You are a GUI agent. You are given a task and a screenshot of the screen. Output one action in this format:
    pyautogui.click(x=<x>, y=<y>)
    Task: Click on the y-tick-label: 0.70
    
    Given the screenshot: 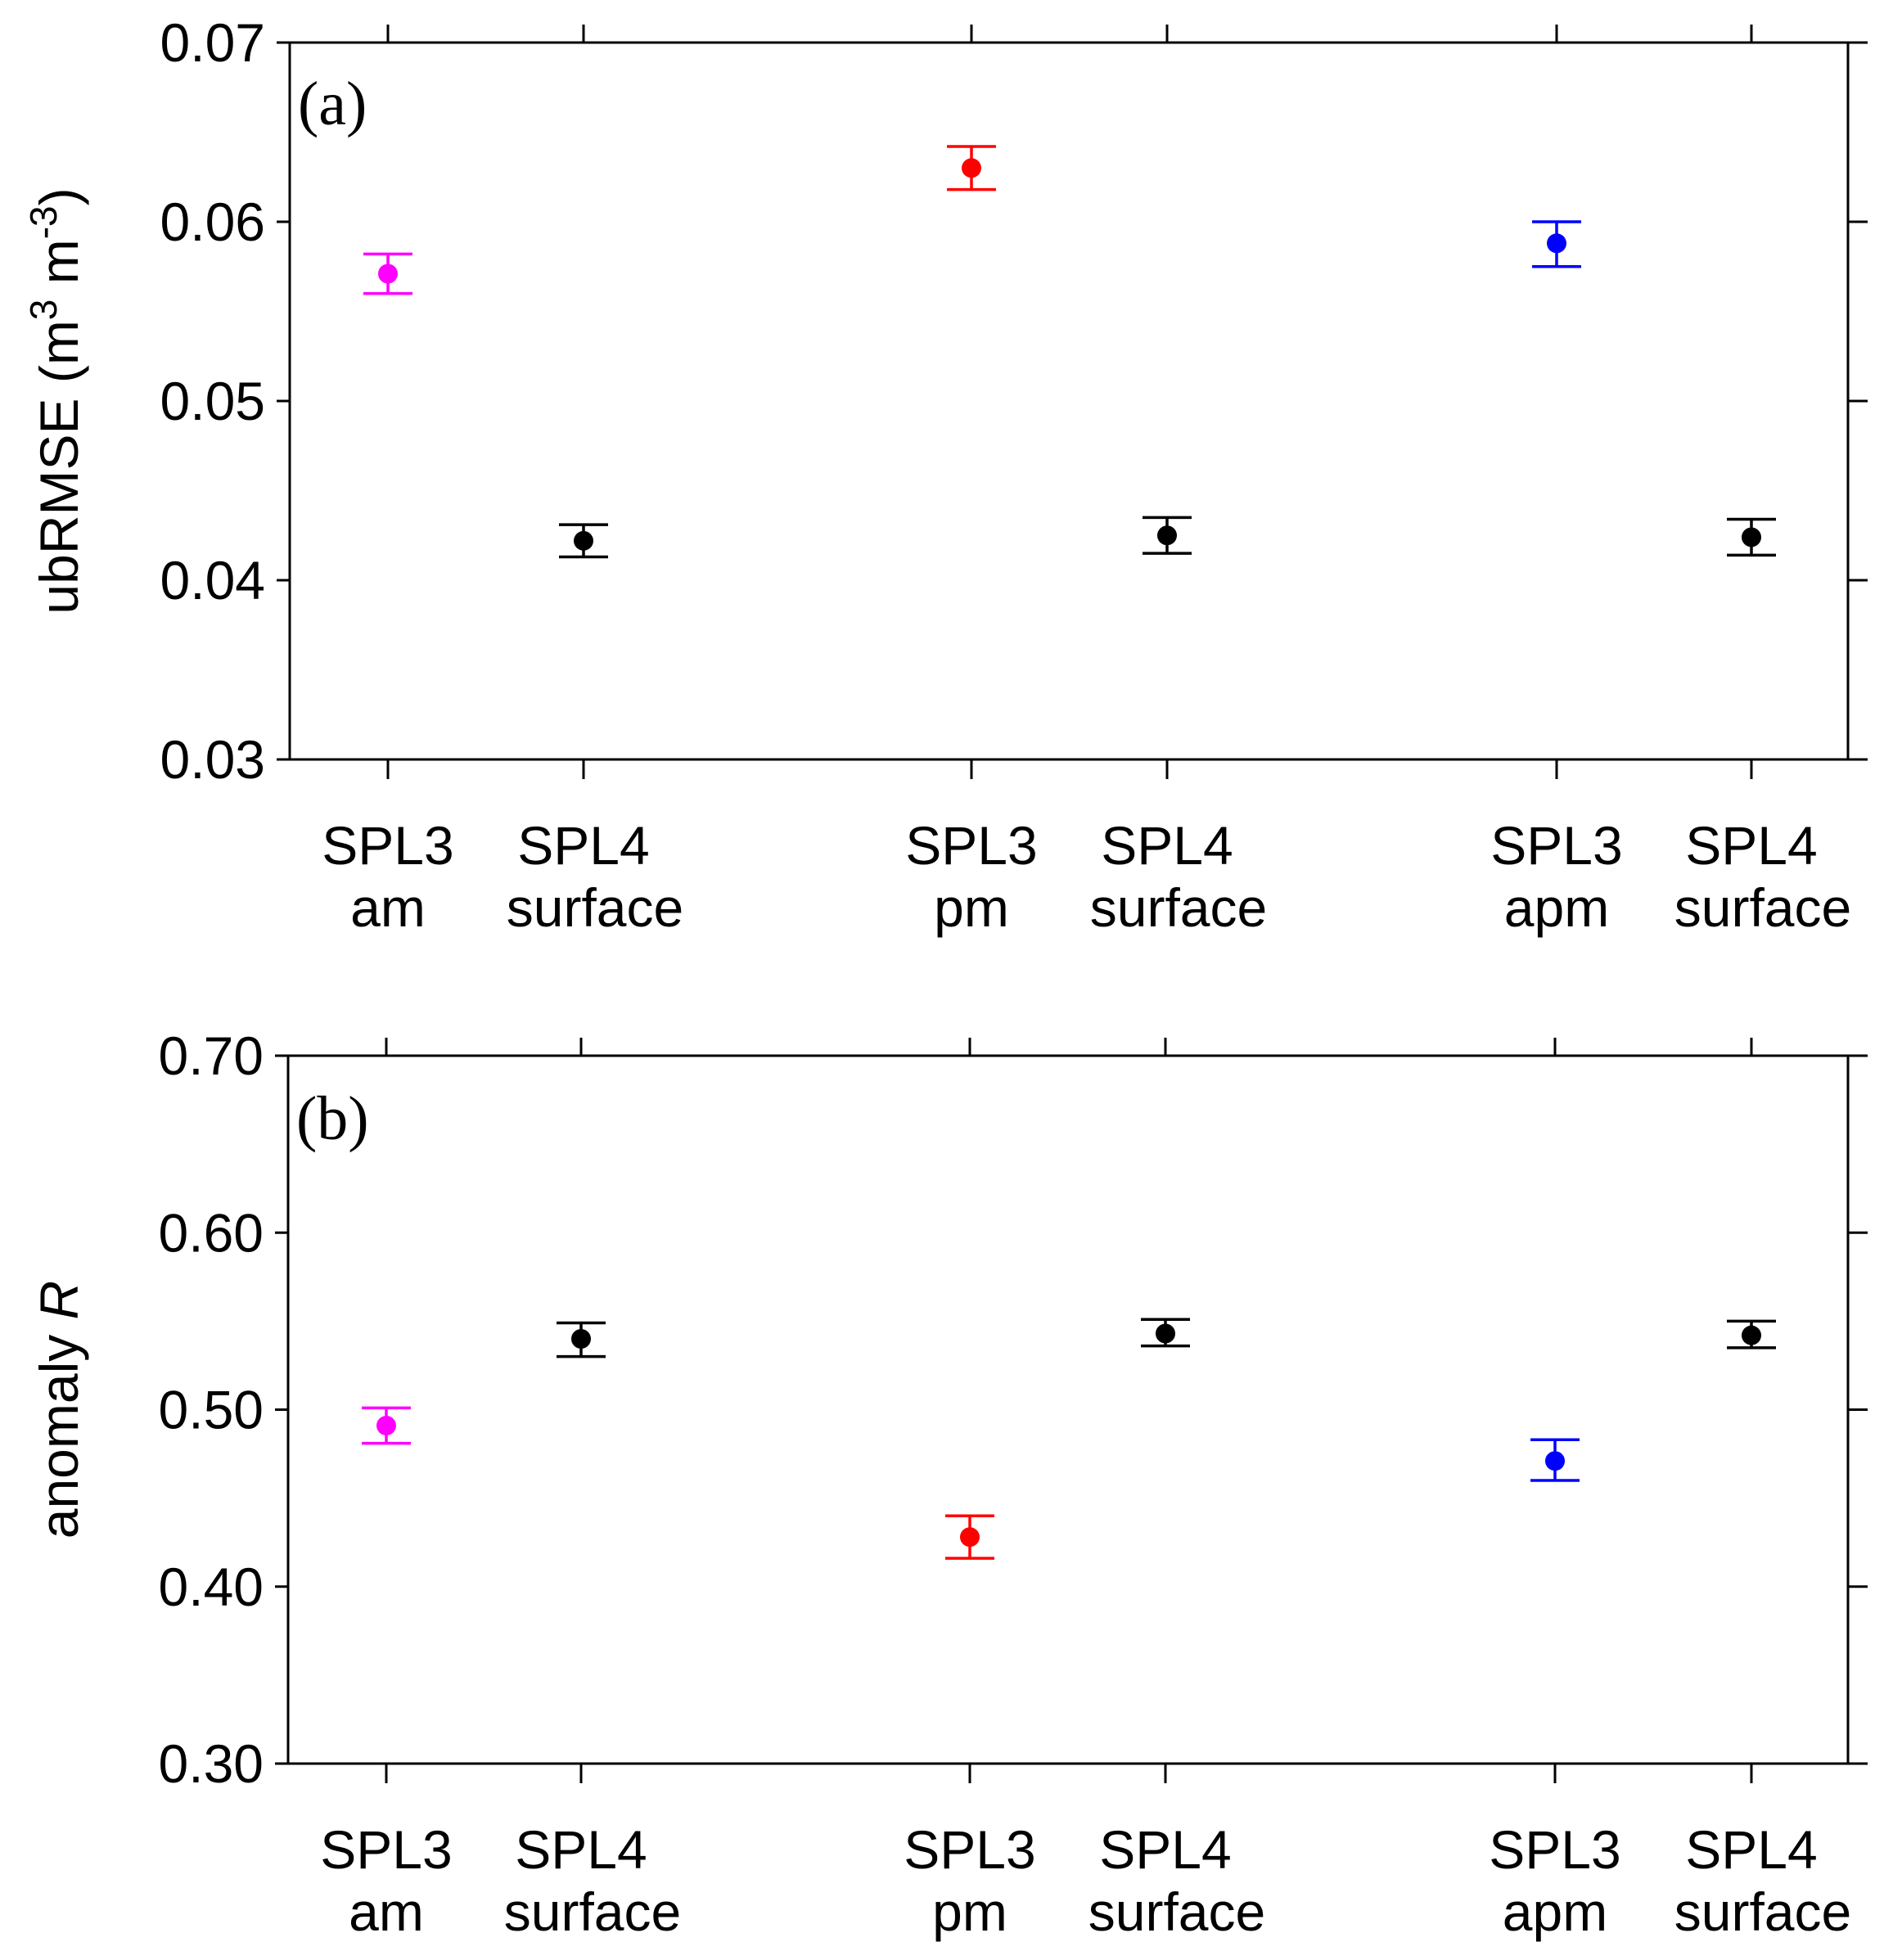 What is the action you would take?
    pyautogui.click(x=211, y=1055)
    